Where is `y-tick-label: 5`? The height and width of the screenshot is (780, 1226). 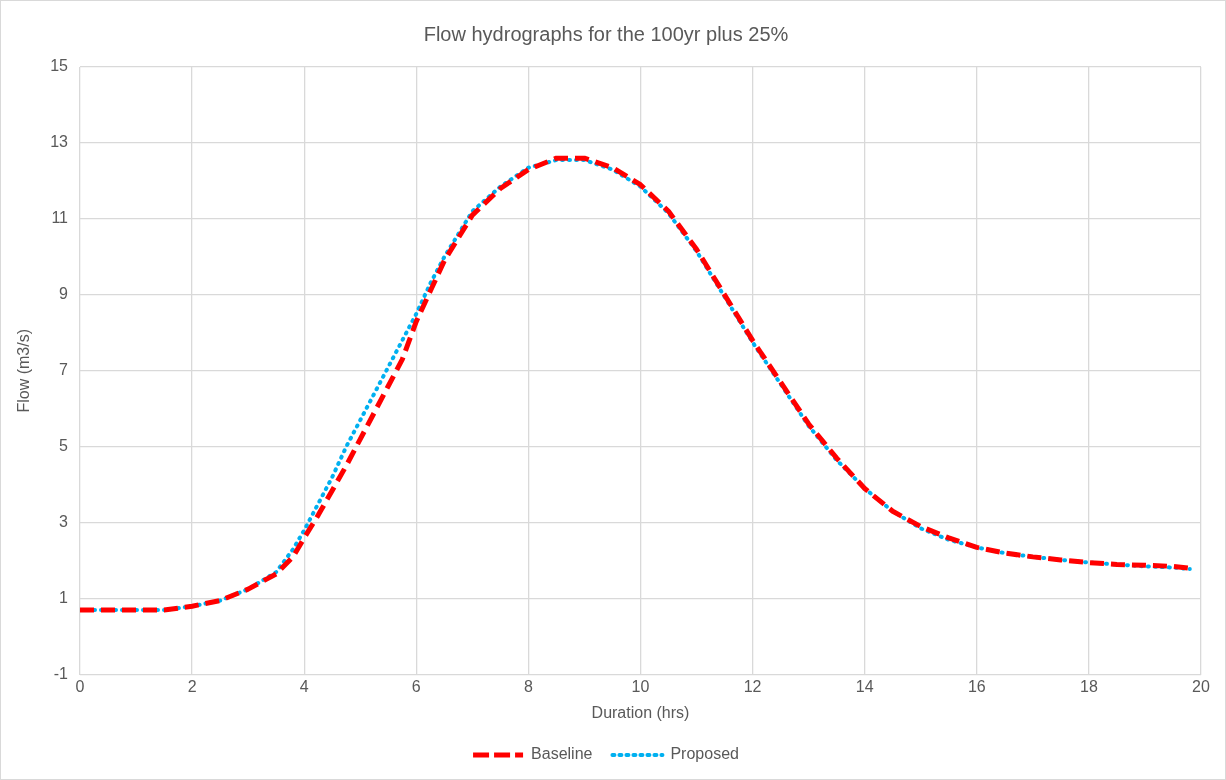
y-tick-label: 5 is located at coordinates (64, 446).